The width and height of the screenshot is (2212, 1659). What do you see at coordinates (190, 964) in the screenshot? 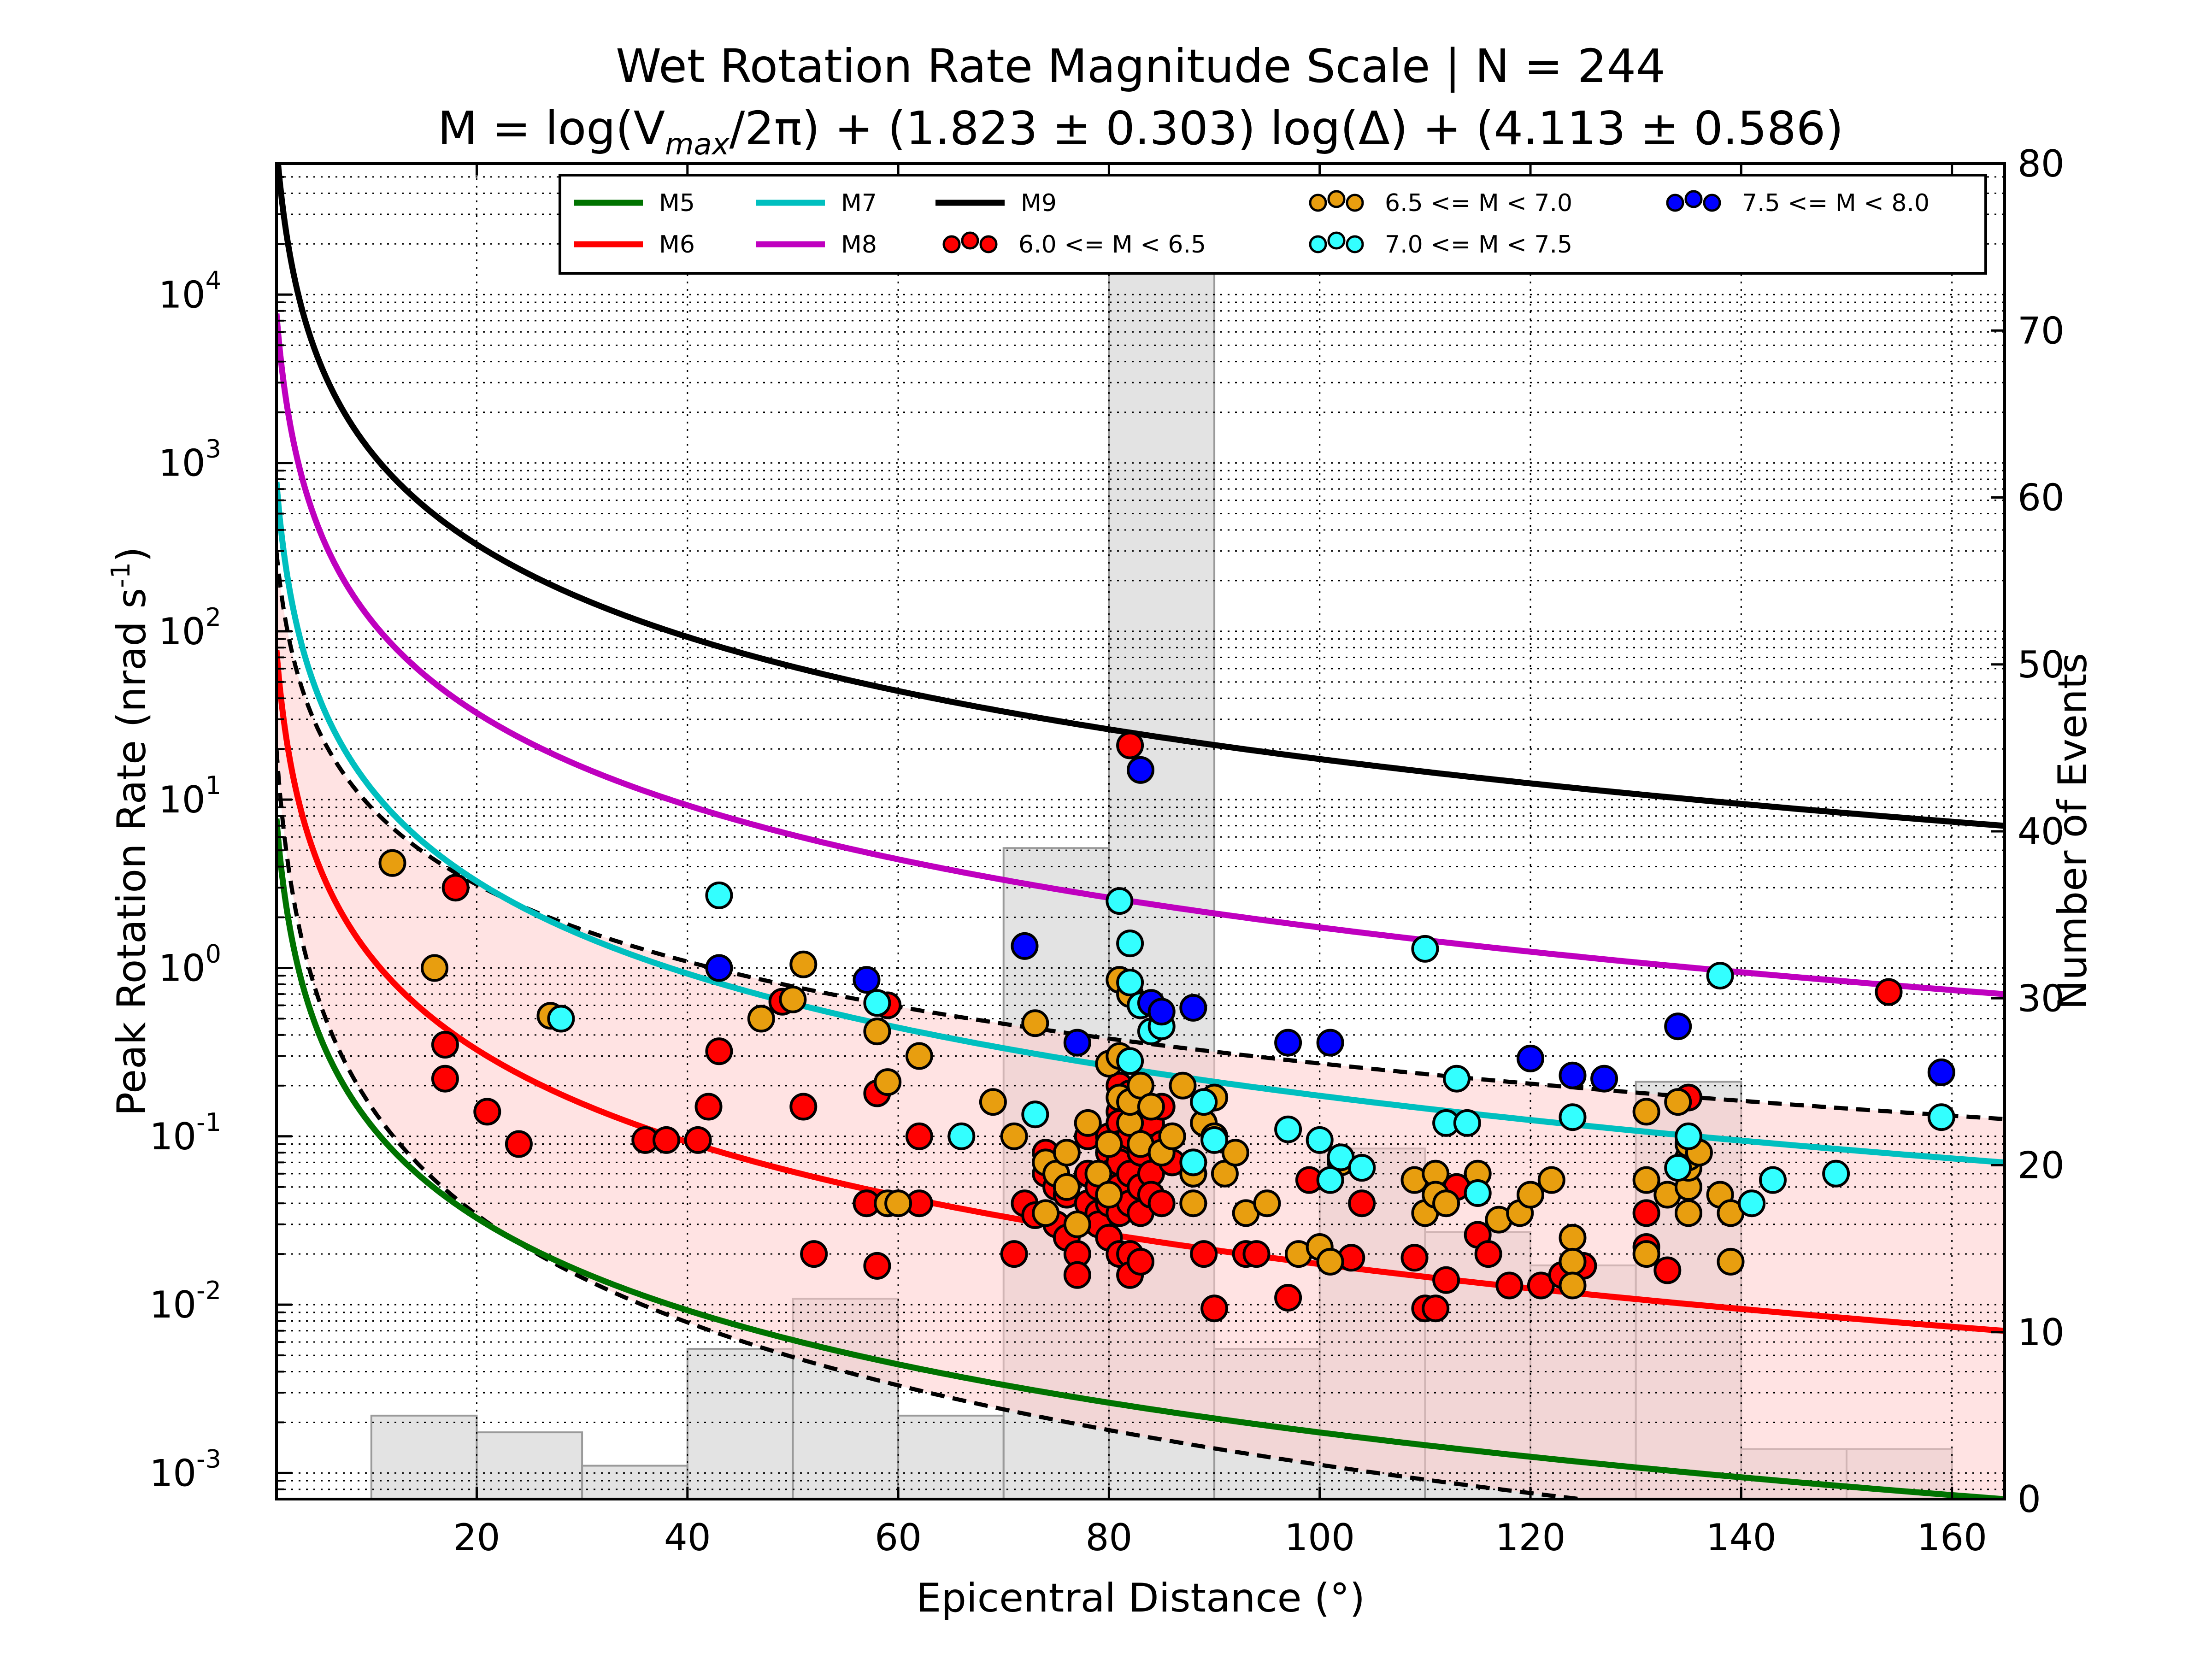
I see `y-tick-label: 10⁰` at bounding box center [190, 964].